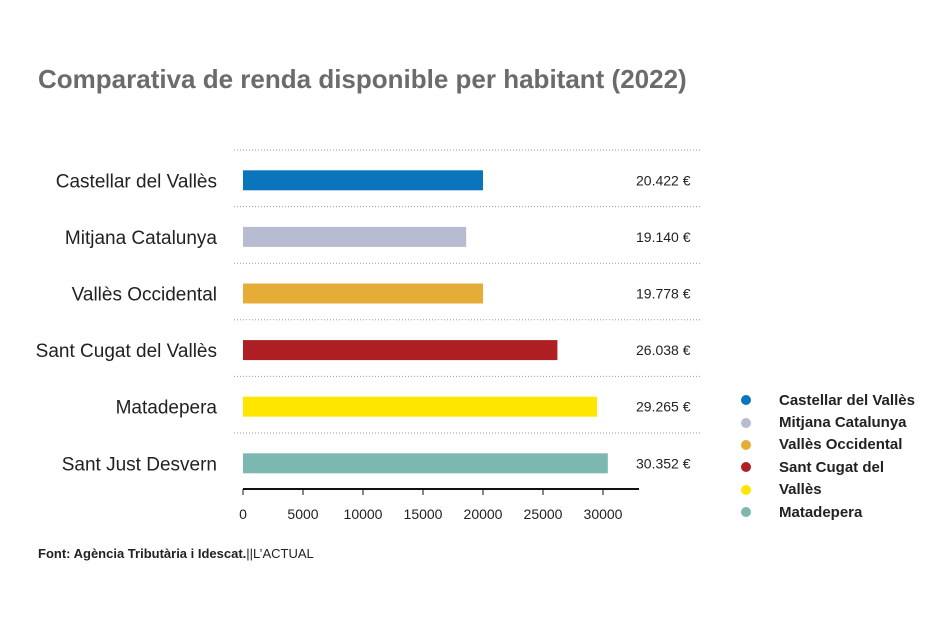  What do you see at coordinates (663, 463) in the screenshot?
I see `value-label: 30.352 €` at bounding box center [663, 463].